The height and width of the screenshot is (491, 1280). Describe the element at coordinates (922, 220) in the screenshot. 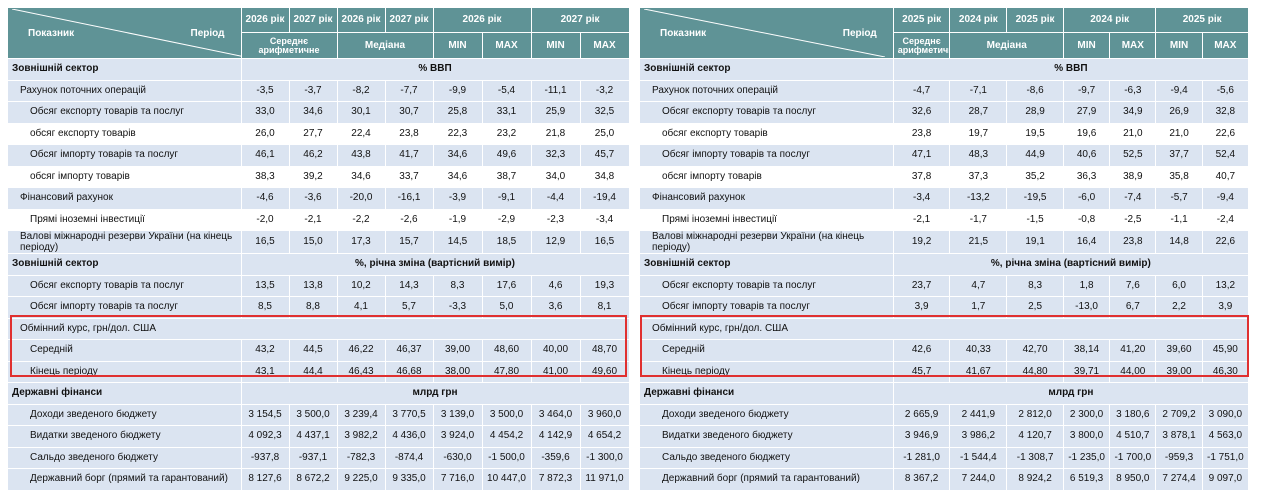

I see `value-cell: -2,1` at that location.